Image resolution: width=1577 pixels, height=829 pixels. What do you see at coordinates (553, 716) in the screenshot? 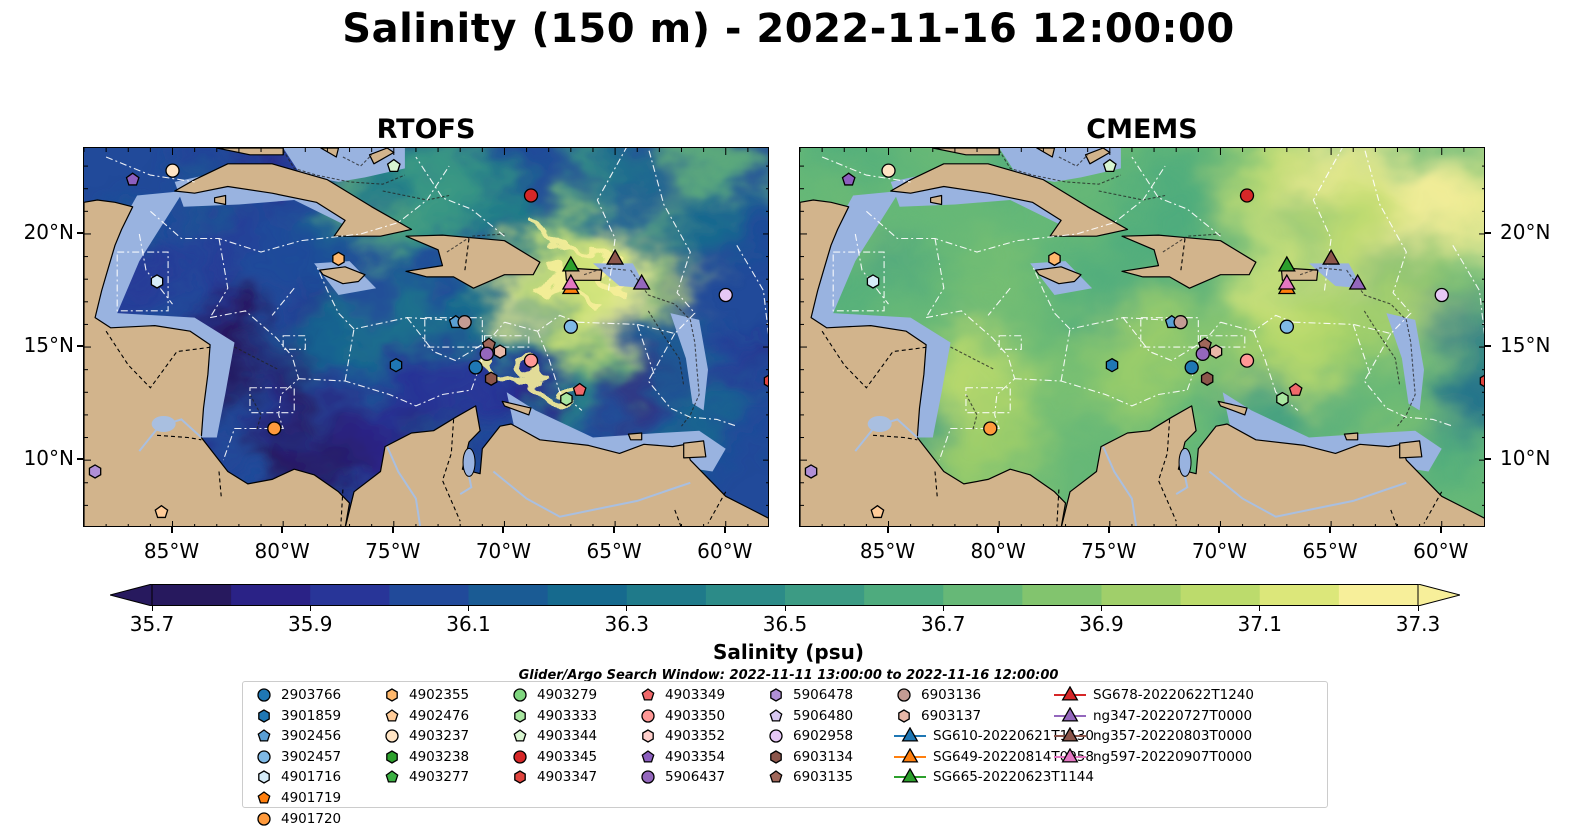
I see `legend-entry: 4903333` at bounding box center [553, 716].